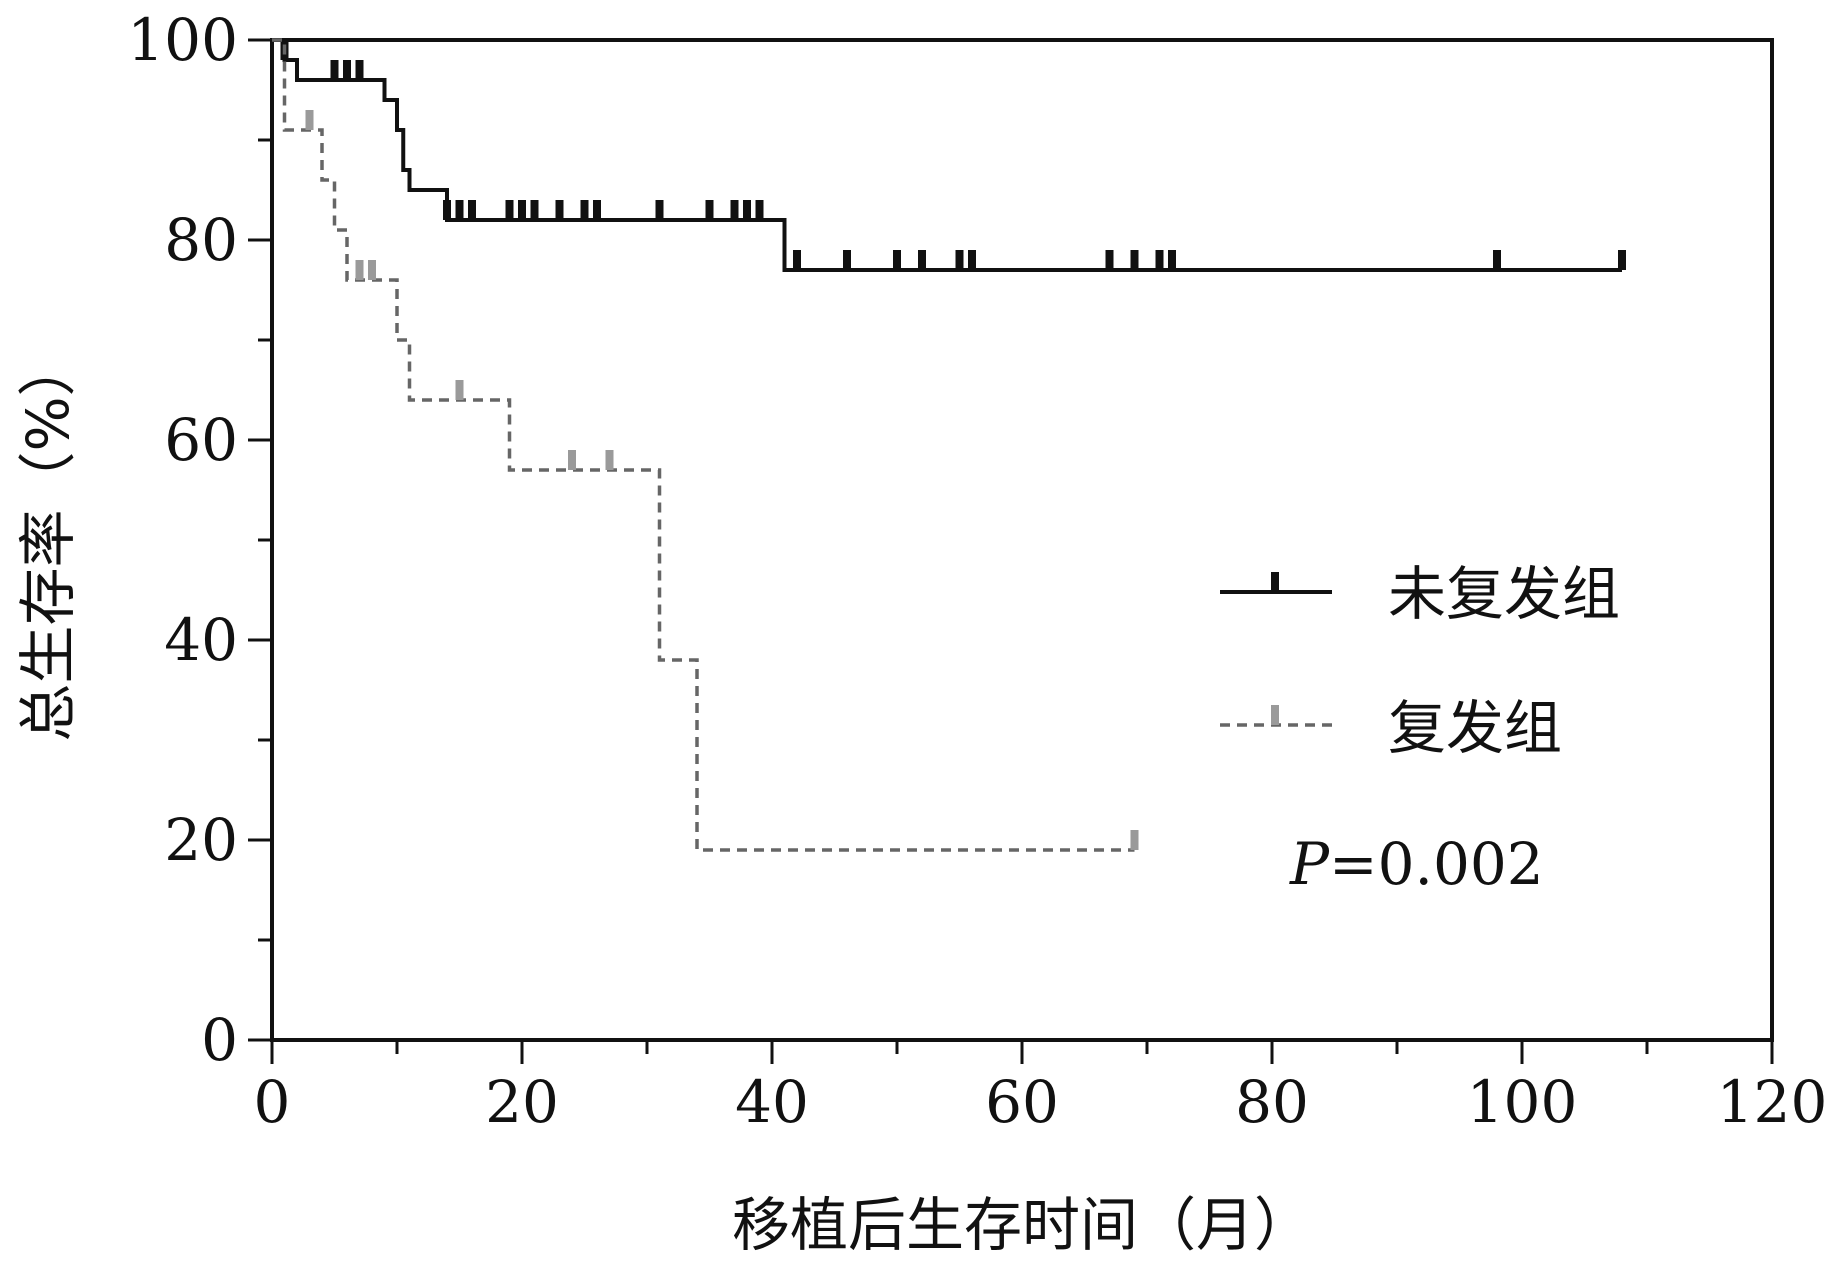 The height and width of the screenshot is (1272, 1835). What do you see at coordinates (219, 1040) in the screenshot?
I see `y-tick-label: 0` at bounding box center [219, 1040].